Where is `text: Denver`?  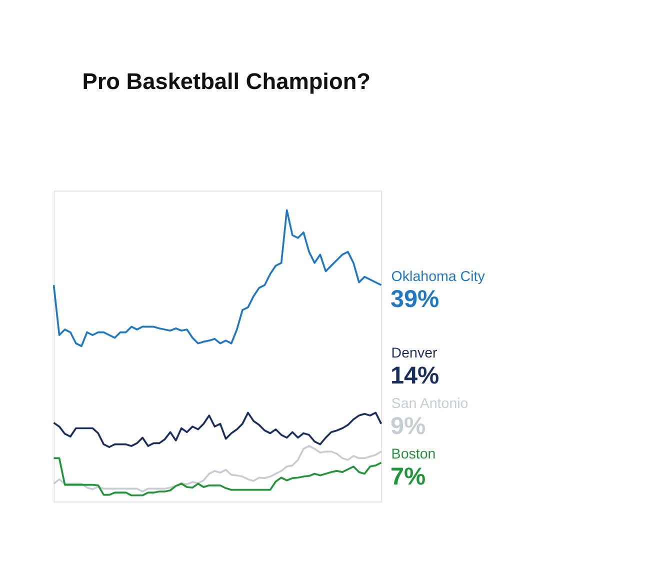 text: Denver is located at coordinates (414, 354).